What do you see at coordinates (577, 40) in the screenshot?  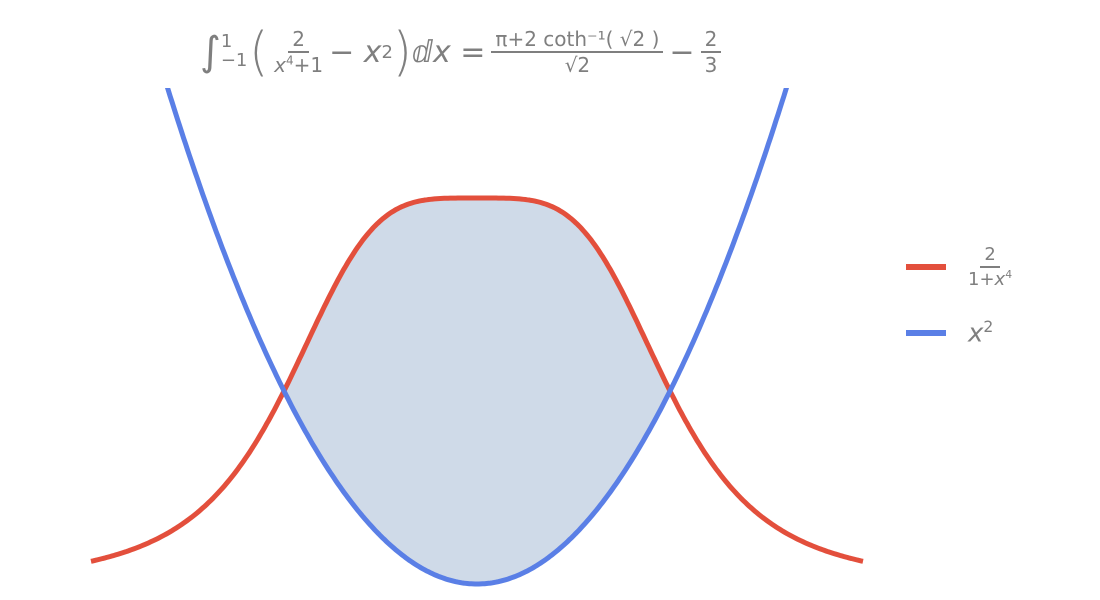 I see `rhs-numerator: π+2 coth⁻¹( √2 )` at bounding box center [577, 40].